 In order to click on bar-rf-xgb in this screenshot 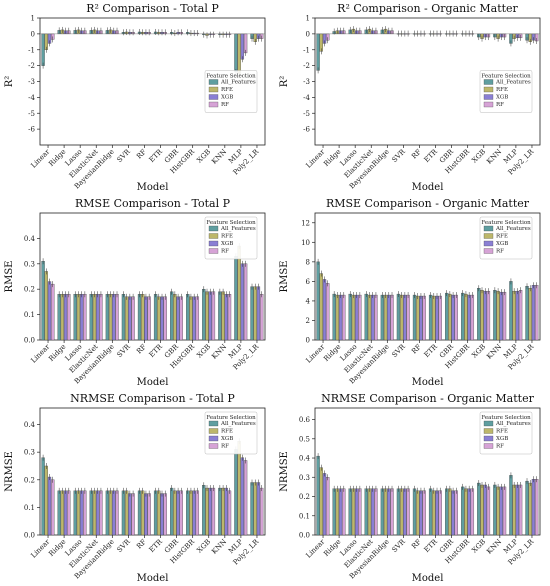, I will do `click(146, 514)`.